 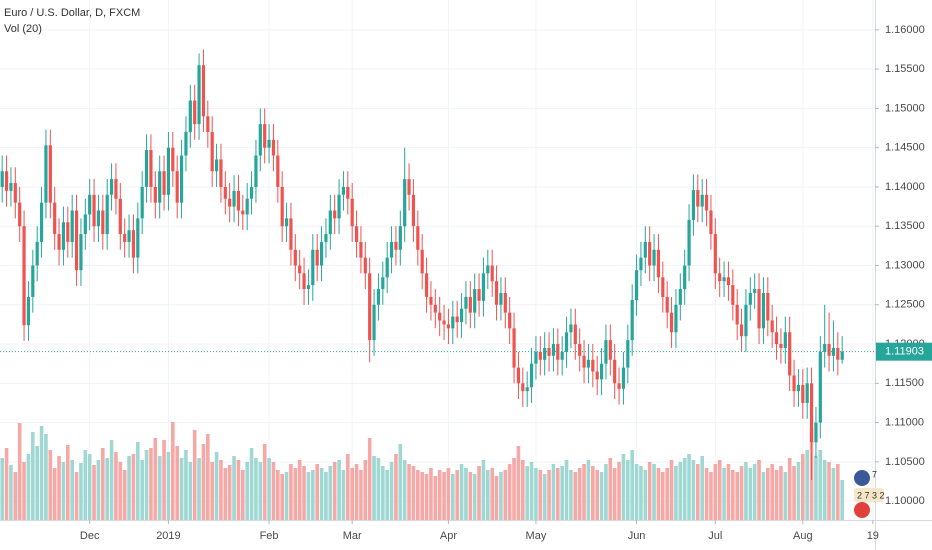 I want to click on x-tick-label: Jul, so click(x=715, y=536).